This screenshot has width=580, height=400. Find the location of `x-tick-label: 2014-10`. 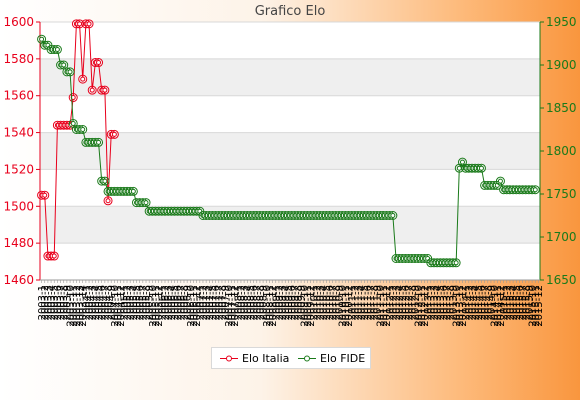

x-tick-label: 2014-10 is located at coordinates (495, 306).